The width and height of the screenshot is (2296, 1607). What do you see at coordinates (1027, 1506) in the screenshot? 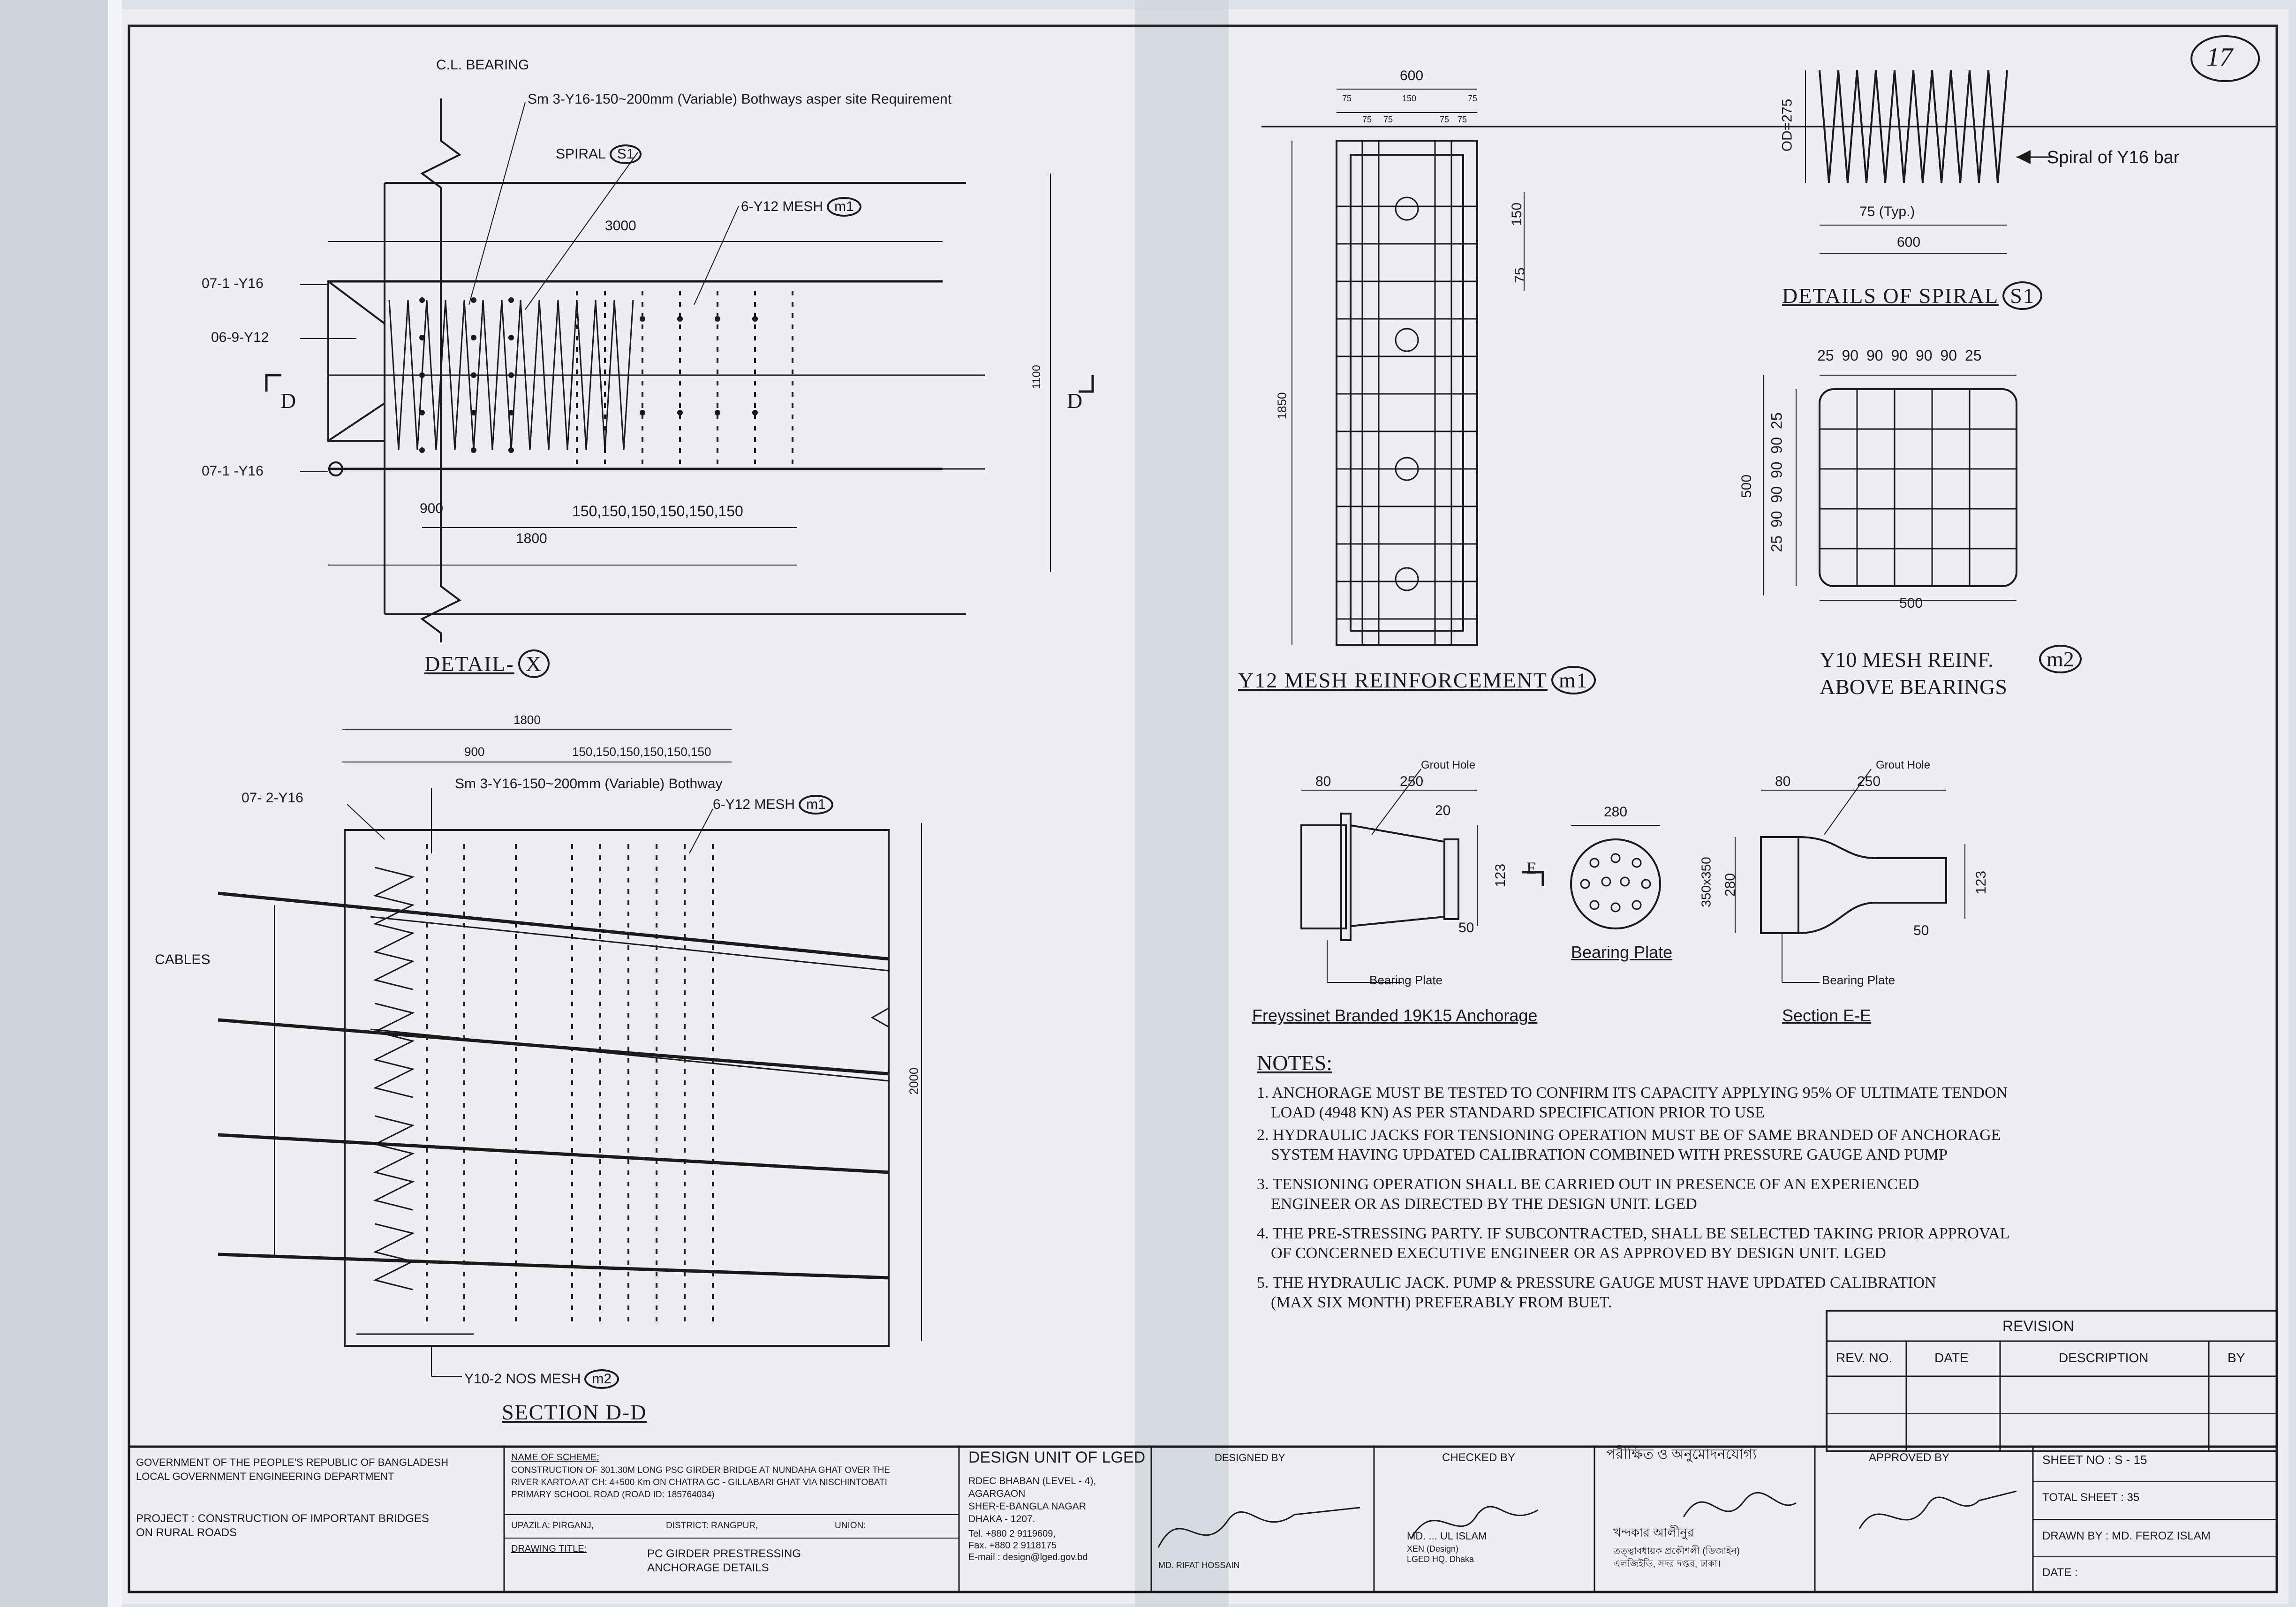
I see `tb-address-line3: SHER-E-BANGLA NAGAR` at bounding box center [1027, 1506].